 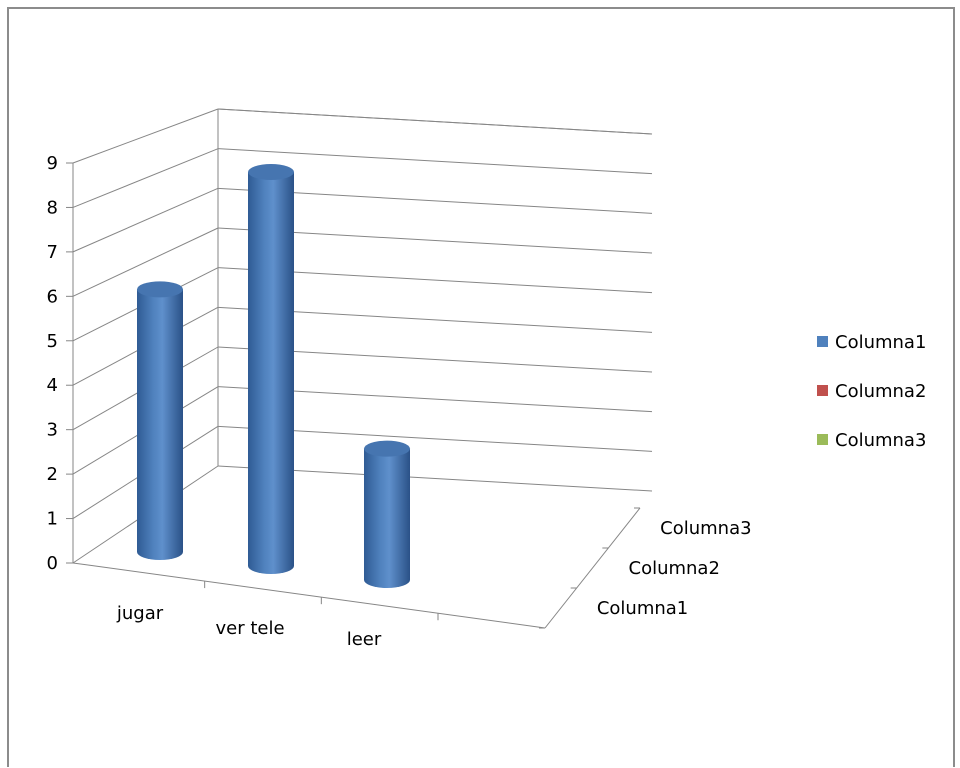 What do you see at coordinates (364, 639) in the screenshot?
I see `x-tick-label: leer` at bounding box center [364, 639].